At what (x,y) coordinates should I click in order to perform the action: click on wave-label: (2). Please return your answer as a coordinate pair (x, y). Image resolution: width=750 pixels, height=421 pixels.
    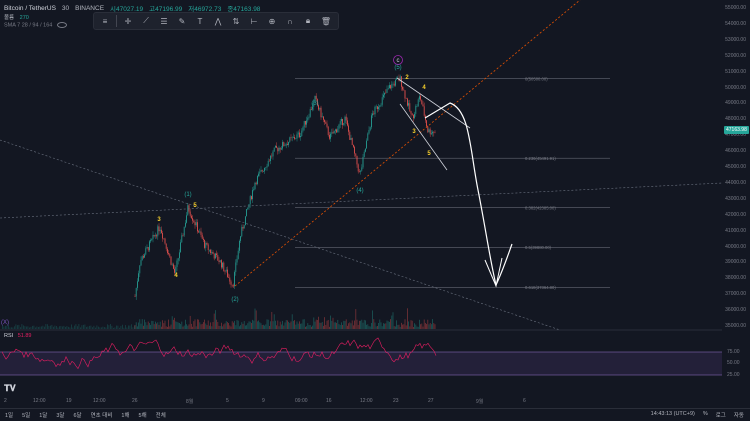
    Looking at the image, I should click on (234, 300).